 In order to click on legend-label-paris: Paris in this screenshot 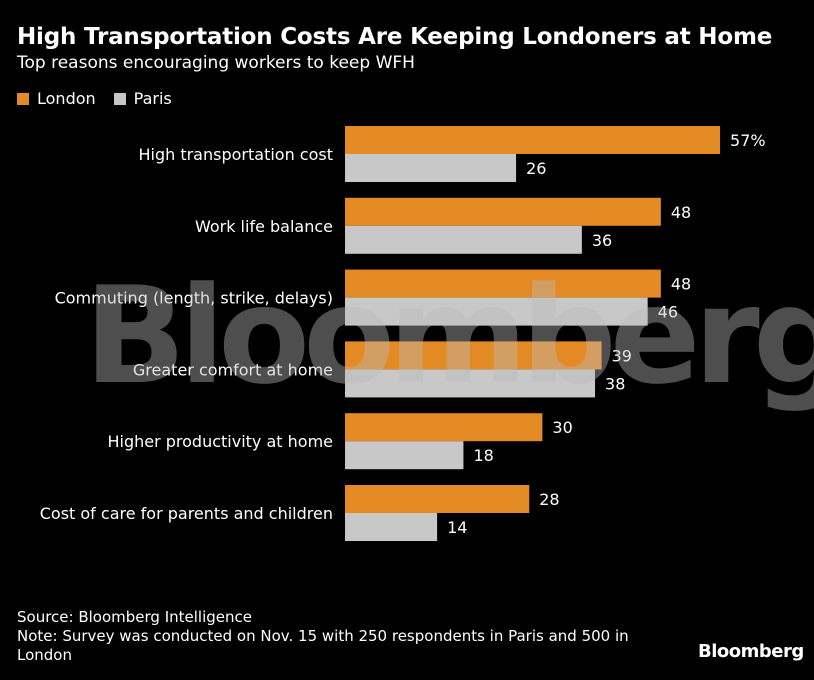, I will do `click(152, 98)`.